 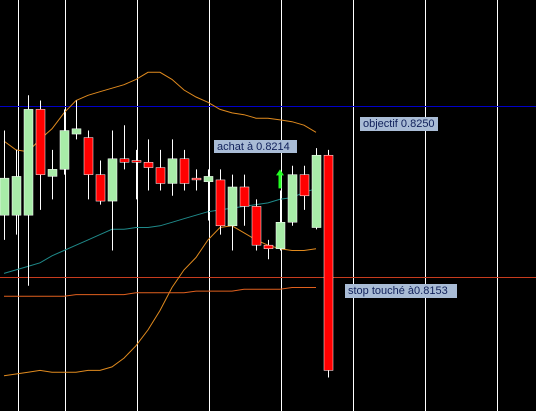 I want to click on annotation-box, so click(x=255, y=146).